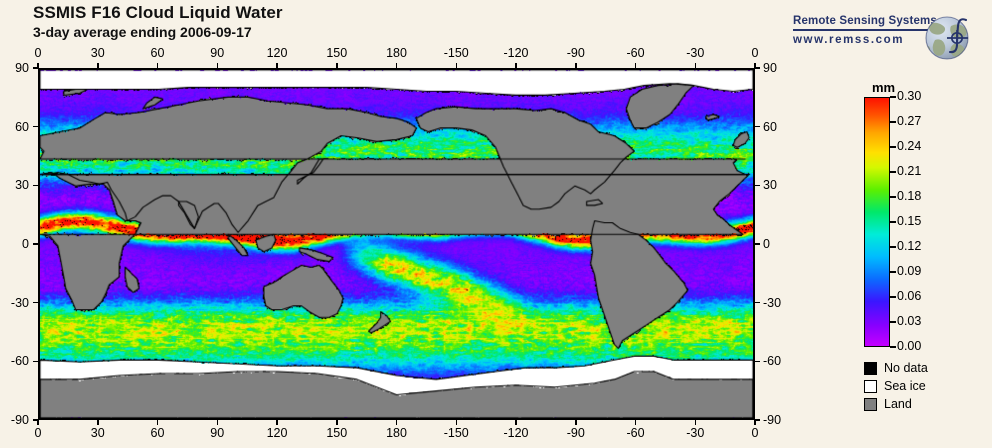  What do you see at coordinates (516, 433) in the screenshot?
I see `x-tick-label-bottom-8: -120` at bounding box center [516, 433].